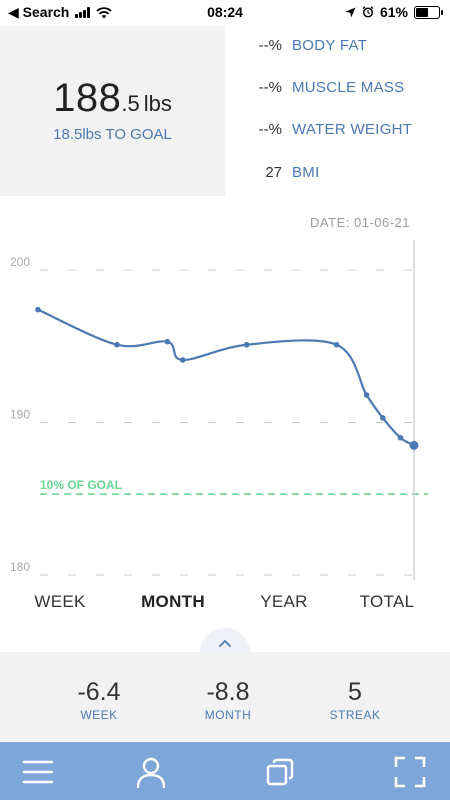 Image resolution: width=450 pixels, height=800 pixels. Describe the element at coordinates (157, 103) in the screenshot. I see `weight-unit: lbs` at that location.